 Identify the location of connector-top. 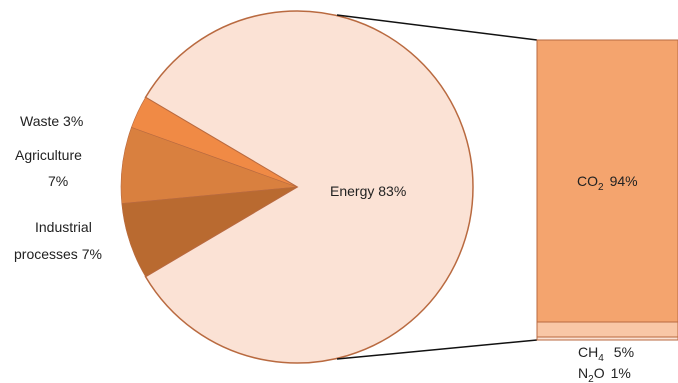
(437, 27).